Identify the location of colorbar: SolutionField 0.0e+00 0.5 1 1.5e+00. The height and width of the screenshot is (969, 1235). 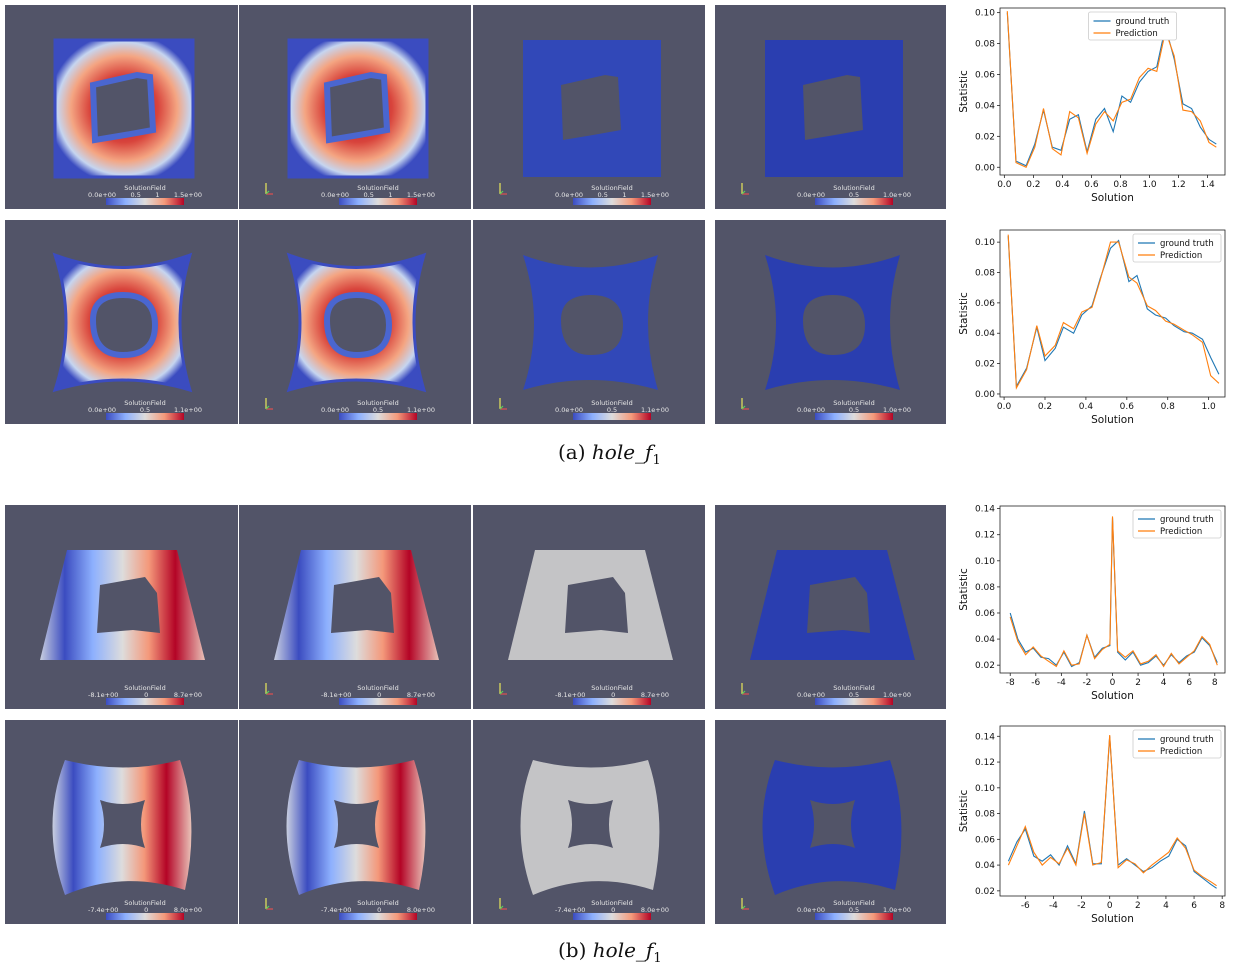
(612, 194).